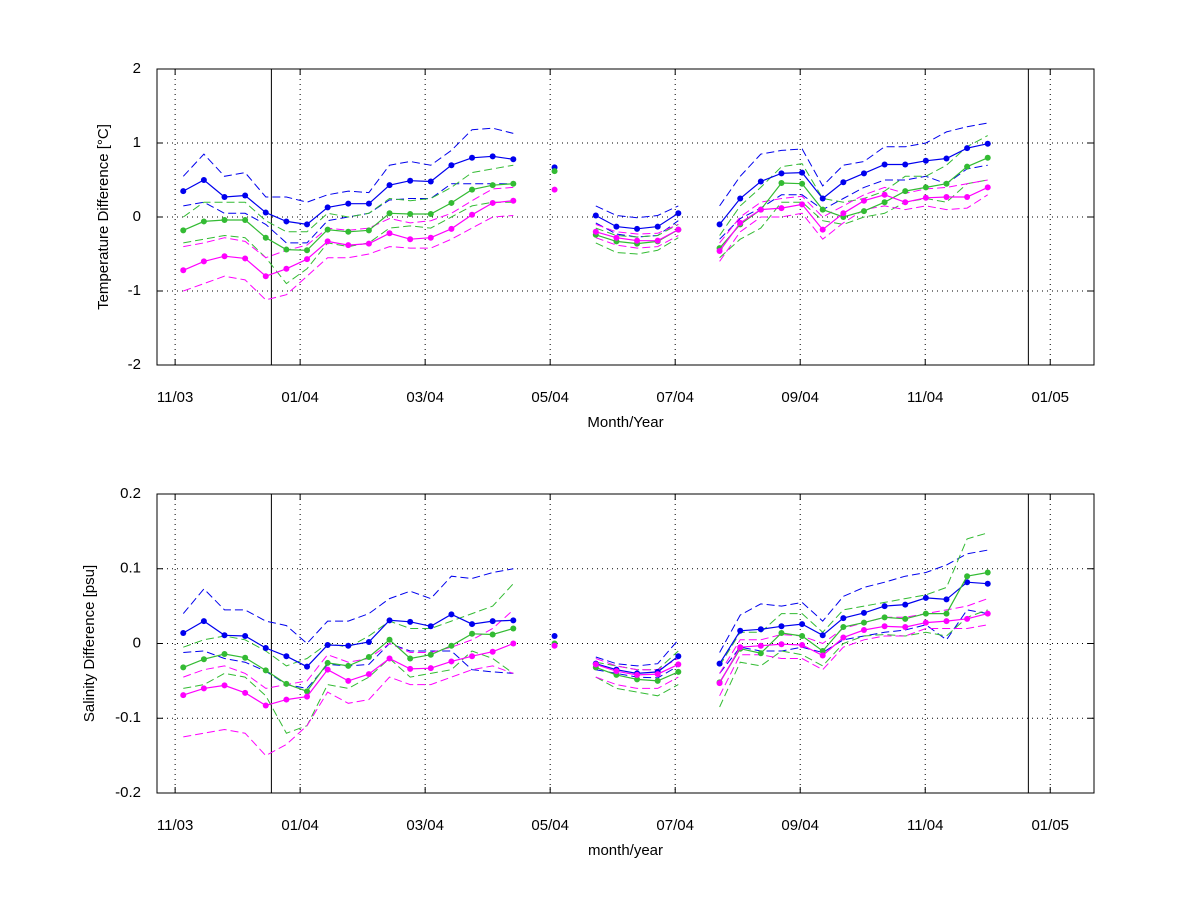  What do you see at coordinates (128, 792) in the screenshot?
I see `y-tick-label: -0.2` at bounding box center [128, 792].